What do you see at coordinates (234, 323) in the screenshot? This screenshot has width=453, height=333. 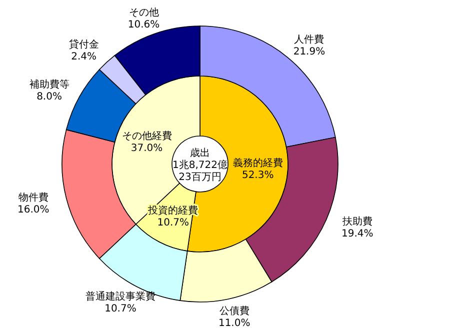 I see `data-label: 11.0%` at bounding box center [234, 323].